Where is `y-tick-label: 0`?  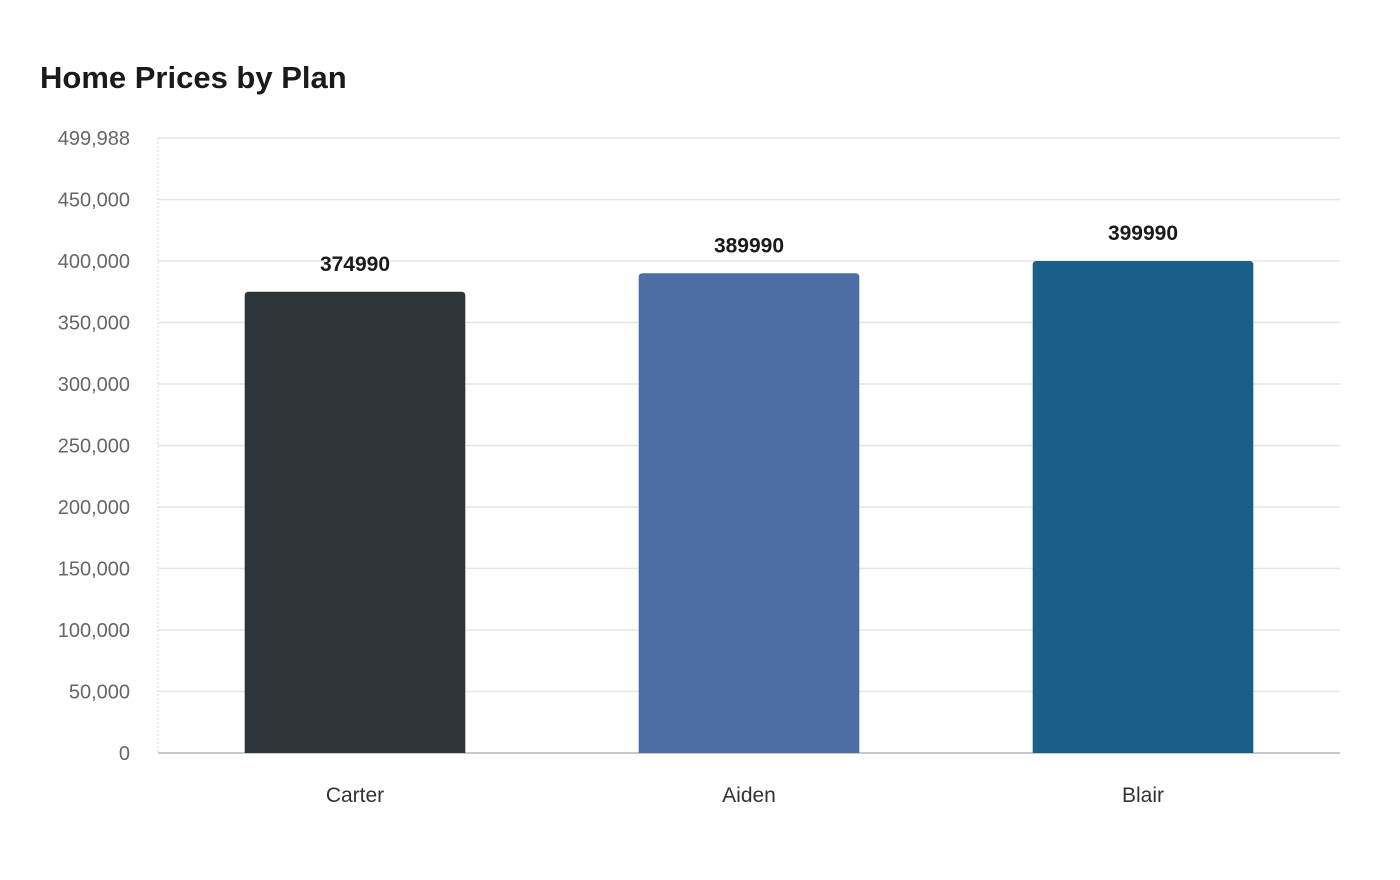 y-tick-label: 0 is located at coordinates (124, 754).